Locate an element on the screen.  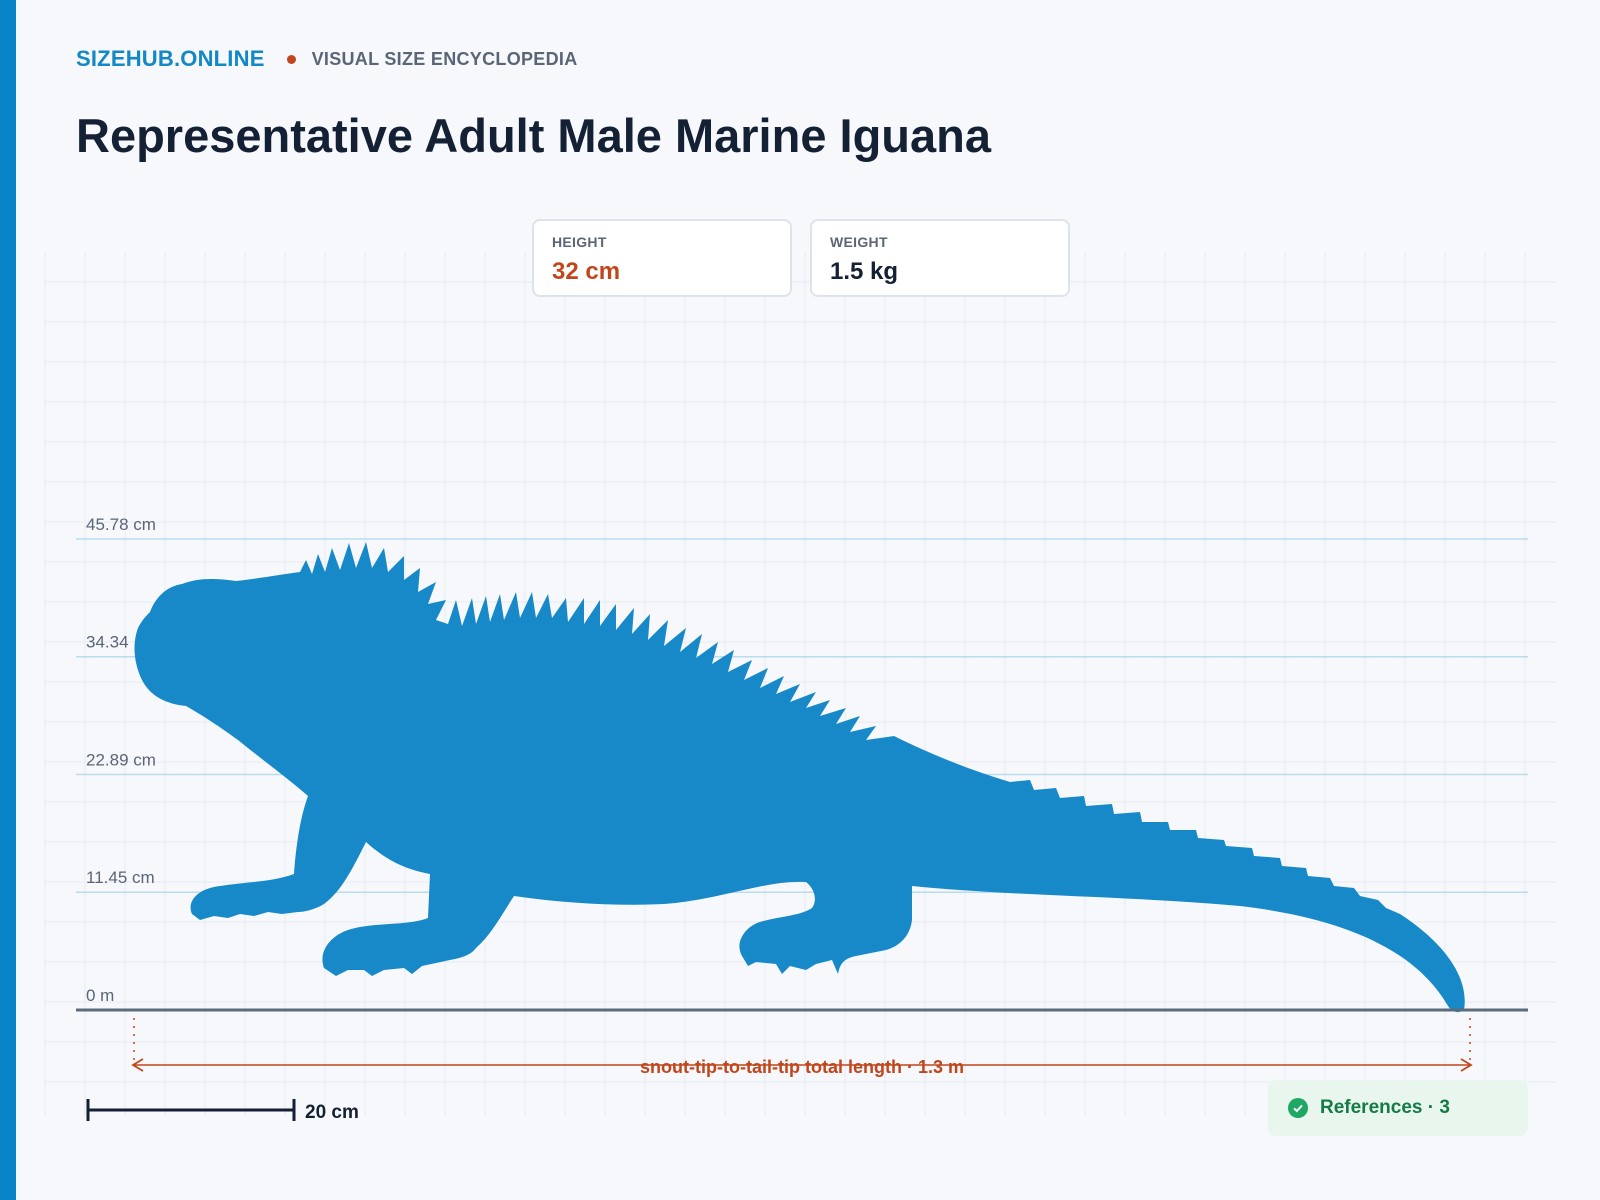
y-axis-labels: 0 m 11.45 cm 22.89 cm 34.34 45.78 cm is located at coordinates (121, 760).